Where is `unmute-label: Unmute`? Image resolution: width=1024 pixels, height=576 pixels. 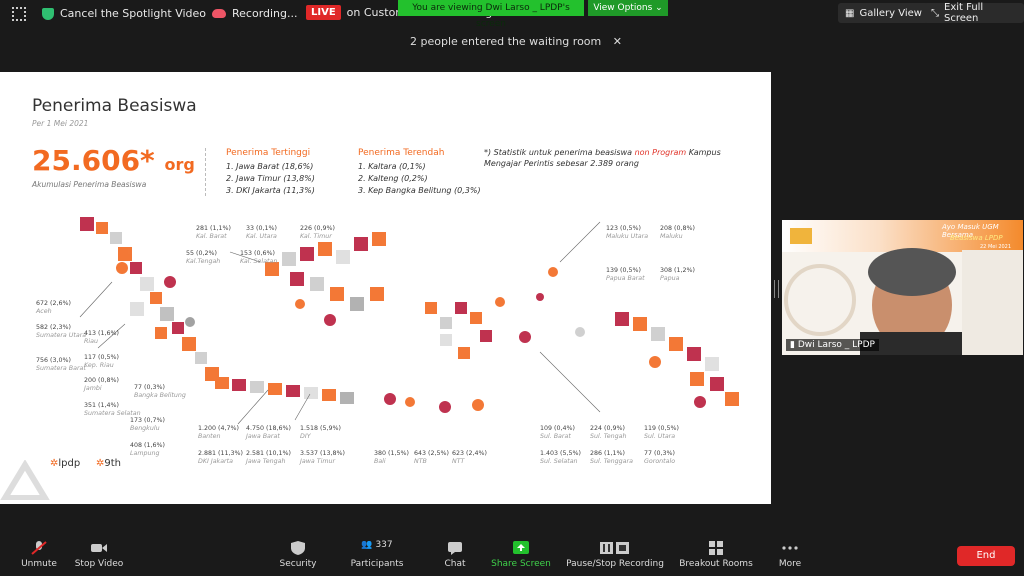 unmute-label: Unmute is located at coordinates (39, 564).